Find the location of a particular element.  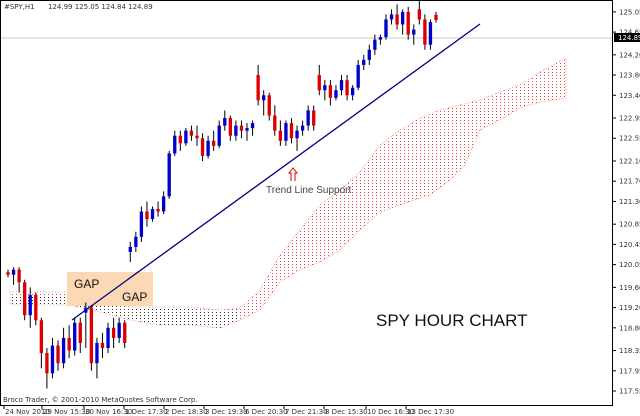

gap-label-1: GAP is located at coordinates (86, 284).